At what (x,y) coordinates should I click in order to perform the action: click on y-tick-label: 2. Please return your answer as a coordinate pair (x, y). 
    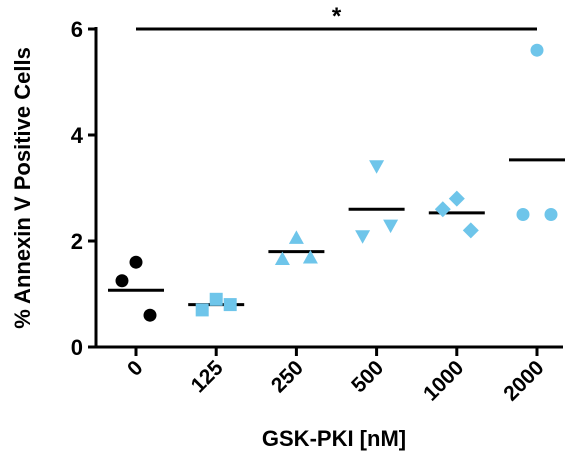
    Looking at the image, I should click on (77, 241).